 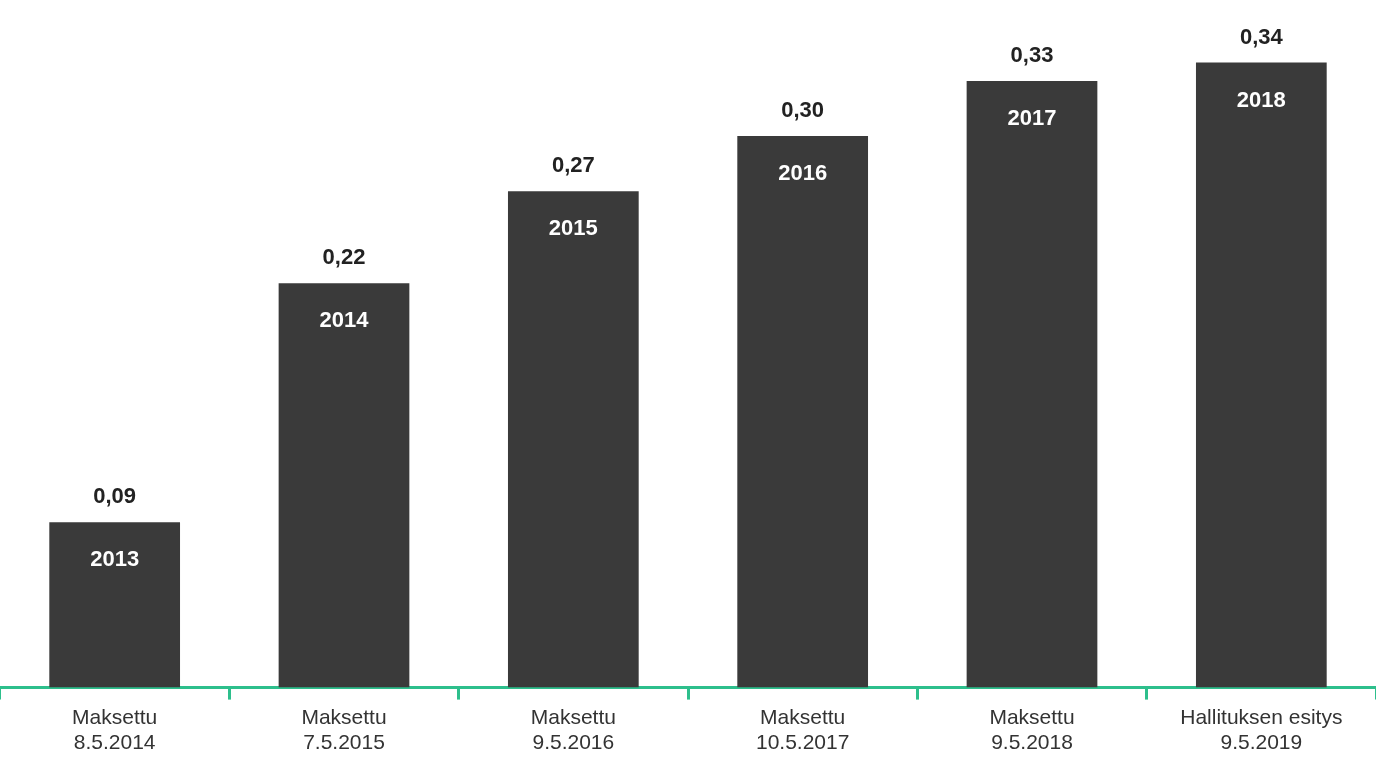 What do you see at coordinates (115, 496) in the screenshot?
I see `data-label: 0,09` at bounding box center [115, 496].